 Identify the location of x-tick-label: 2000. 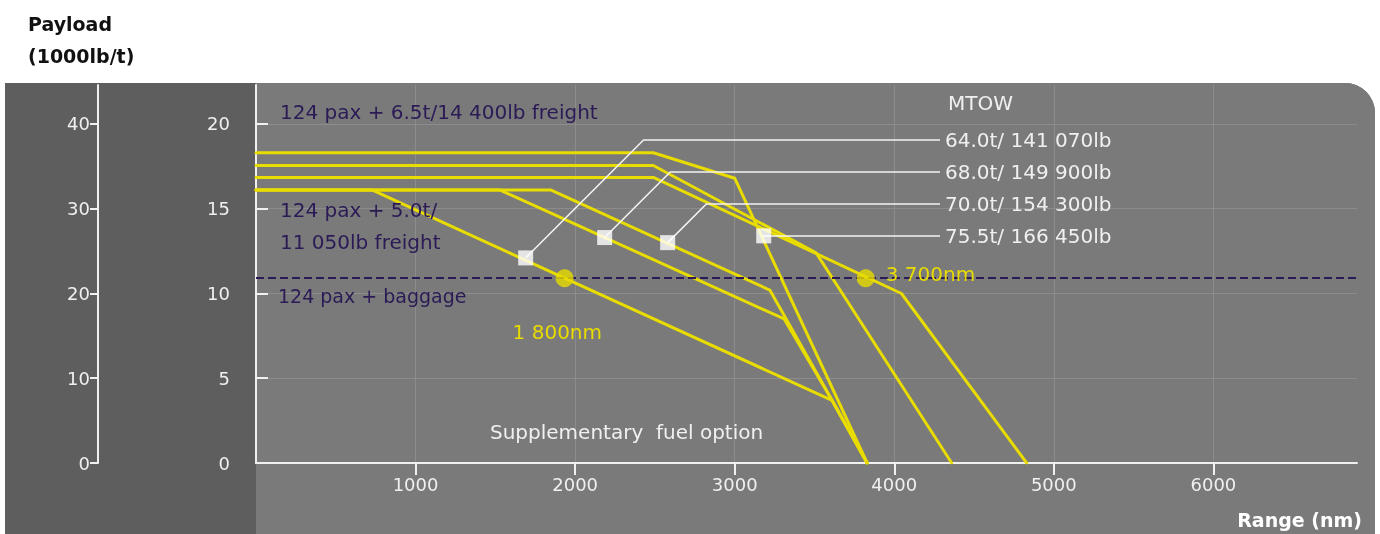
(575, 484).